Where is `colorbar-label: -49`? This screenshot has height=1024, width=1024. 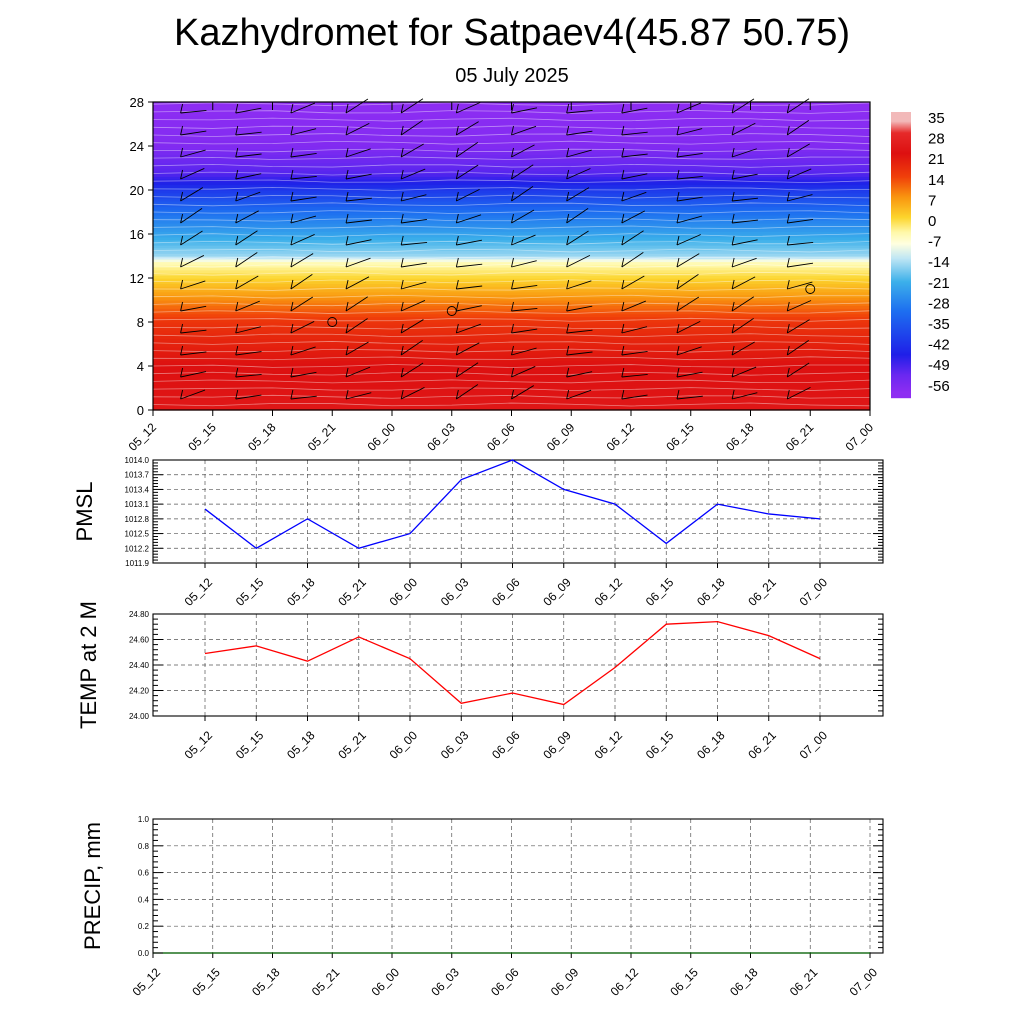 colorbar-label: -49 is located at coordinates (939, 365).